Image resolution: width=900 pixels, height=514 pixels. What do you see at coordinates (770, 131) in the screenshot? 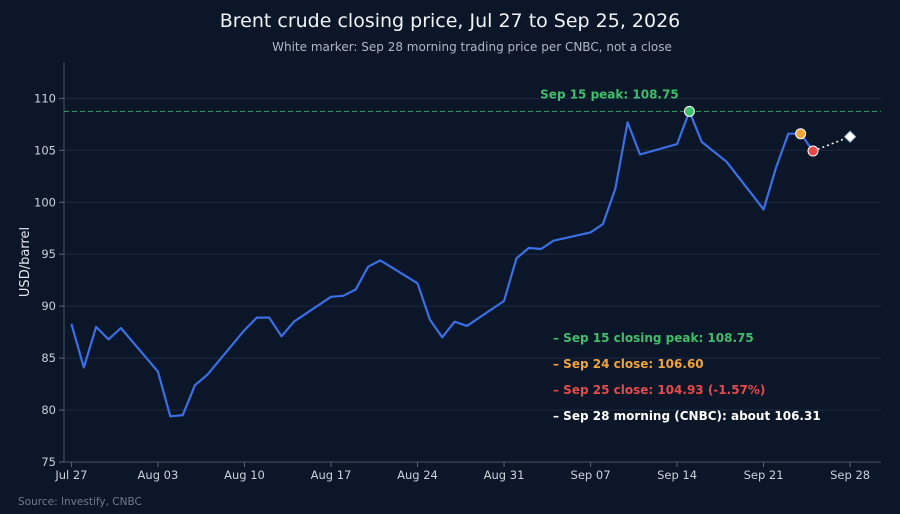
I see `markers-group` at bounding box center [770, 131].